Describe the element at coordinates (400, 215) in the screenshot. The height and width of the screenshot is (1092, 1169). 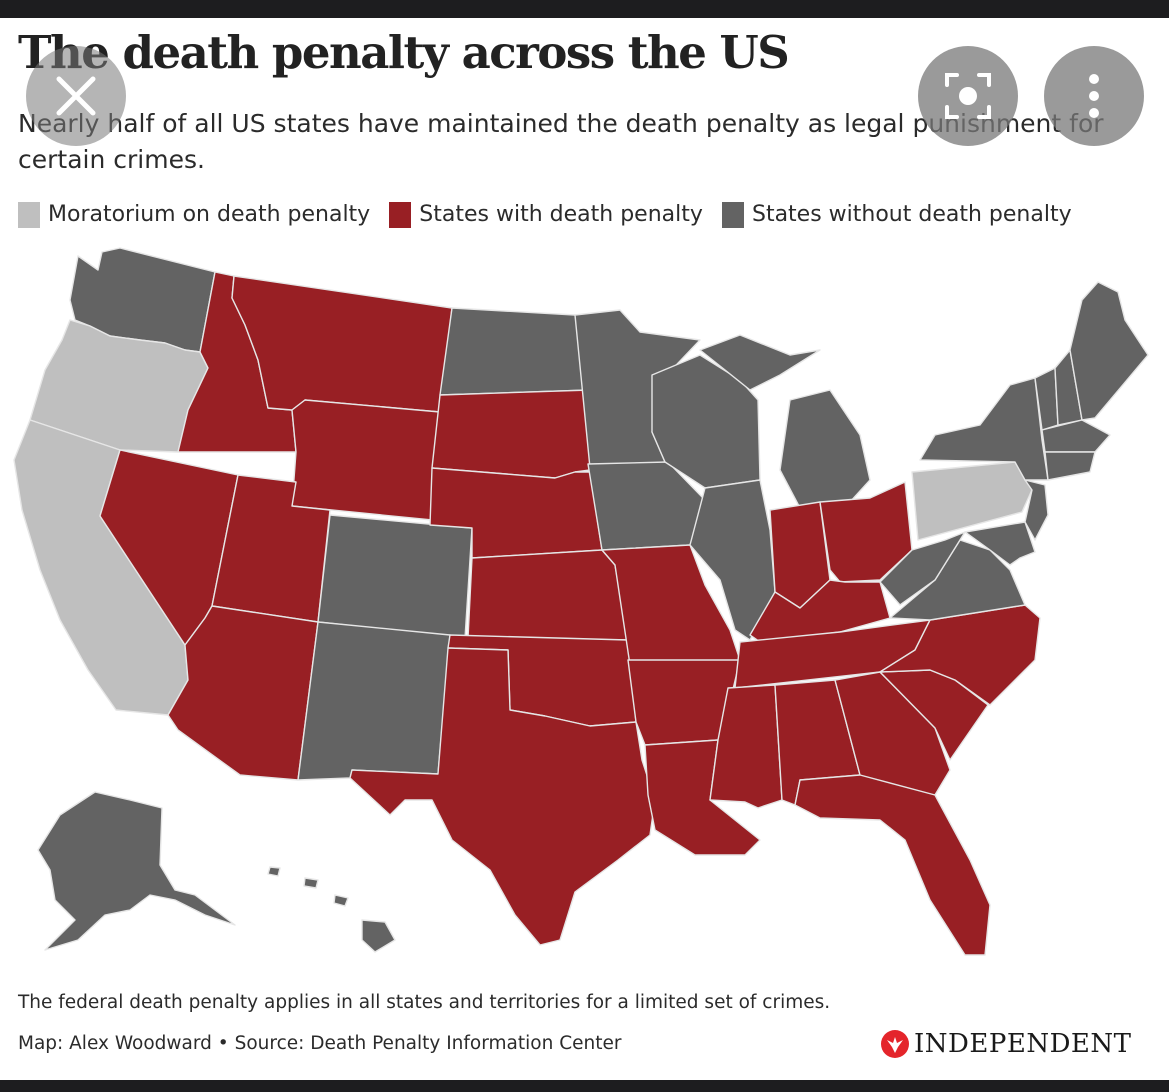
I see `legend-swatch-death-penalty` at that location.